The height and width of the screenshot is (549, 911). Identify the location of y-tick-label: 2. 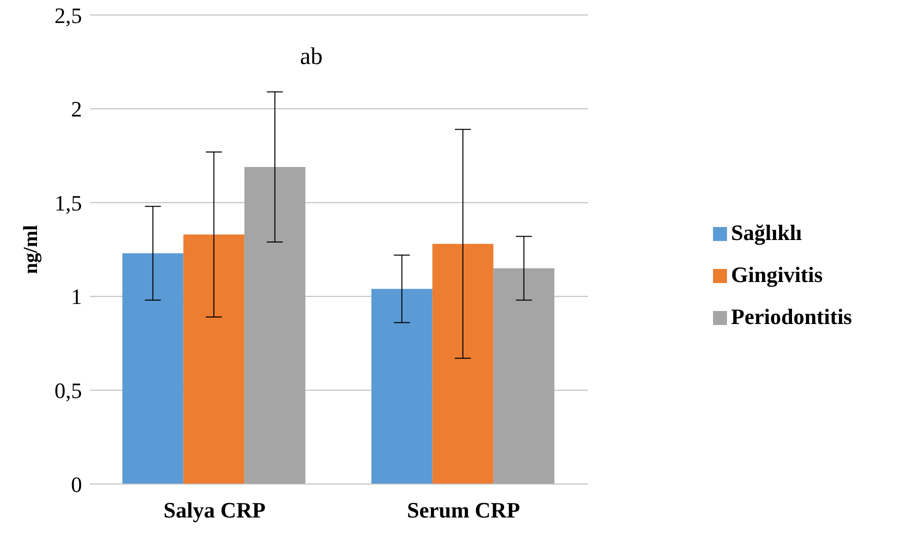
(76, 109).